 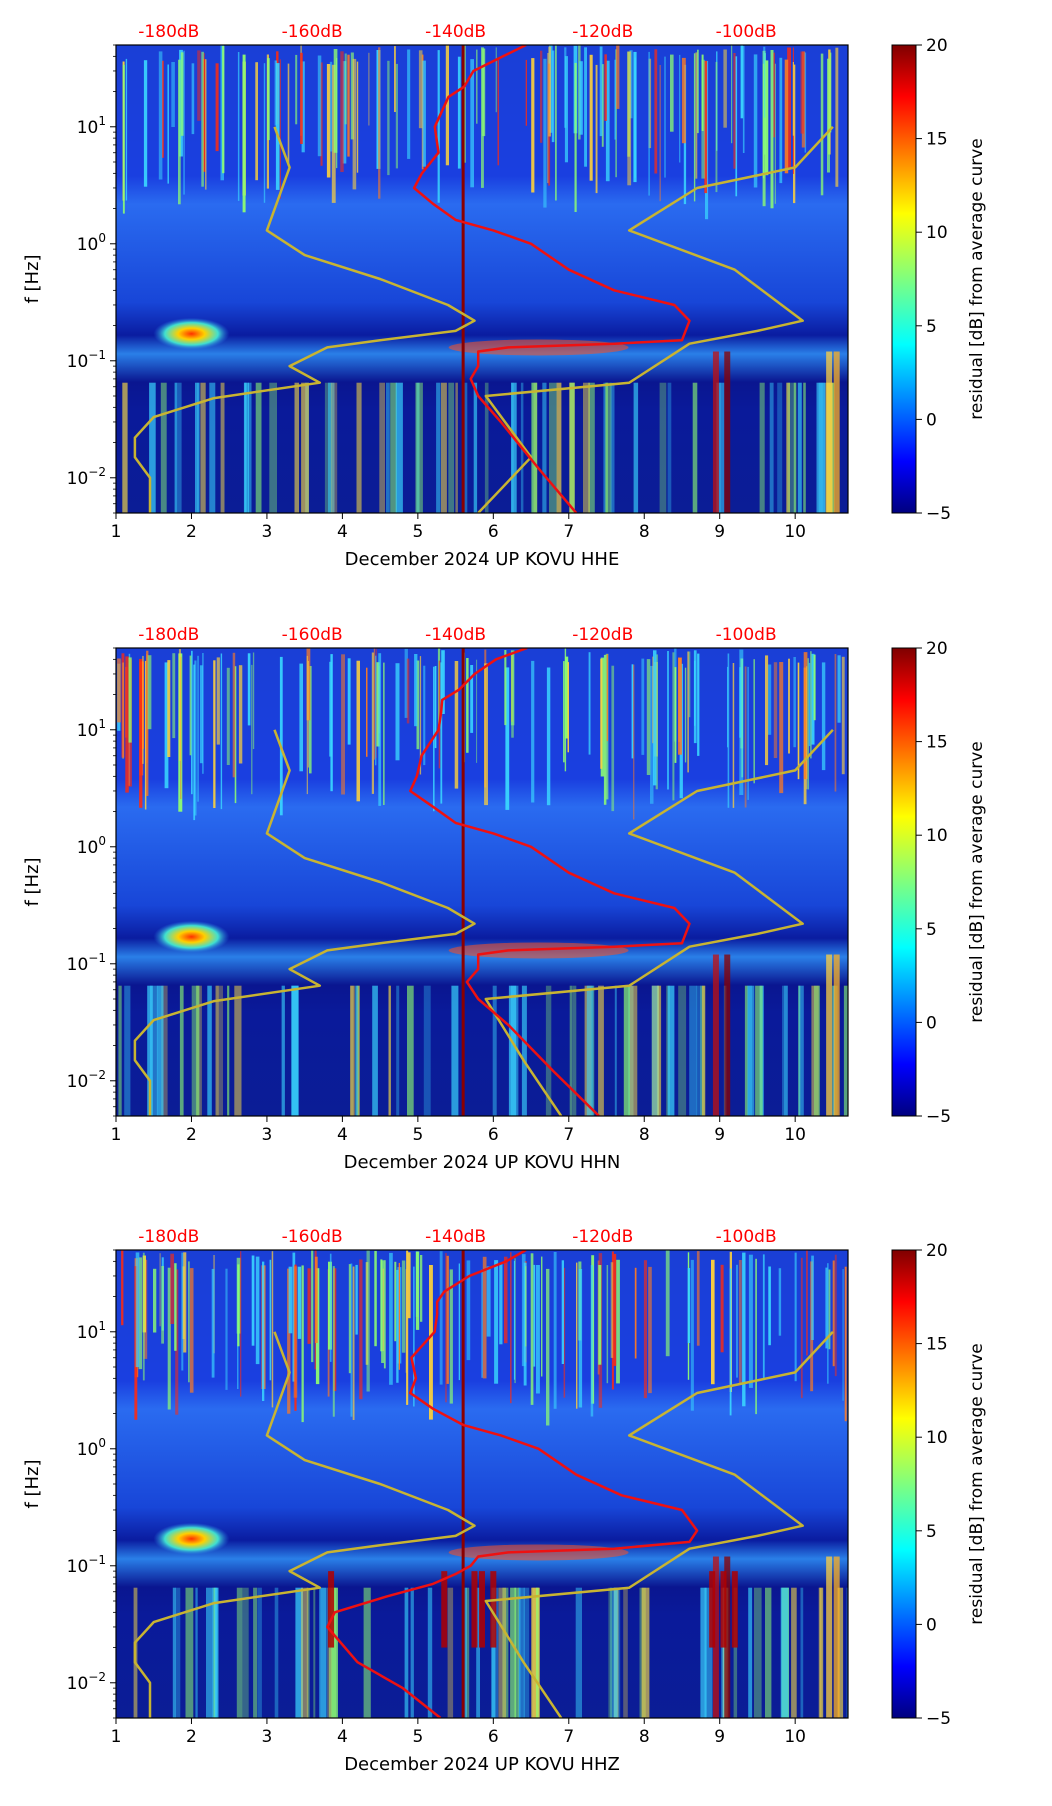 What do you see at coordinates (904, 279) in the screenshot?
I see `colorbar` at bounding box center [904, 279].